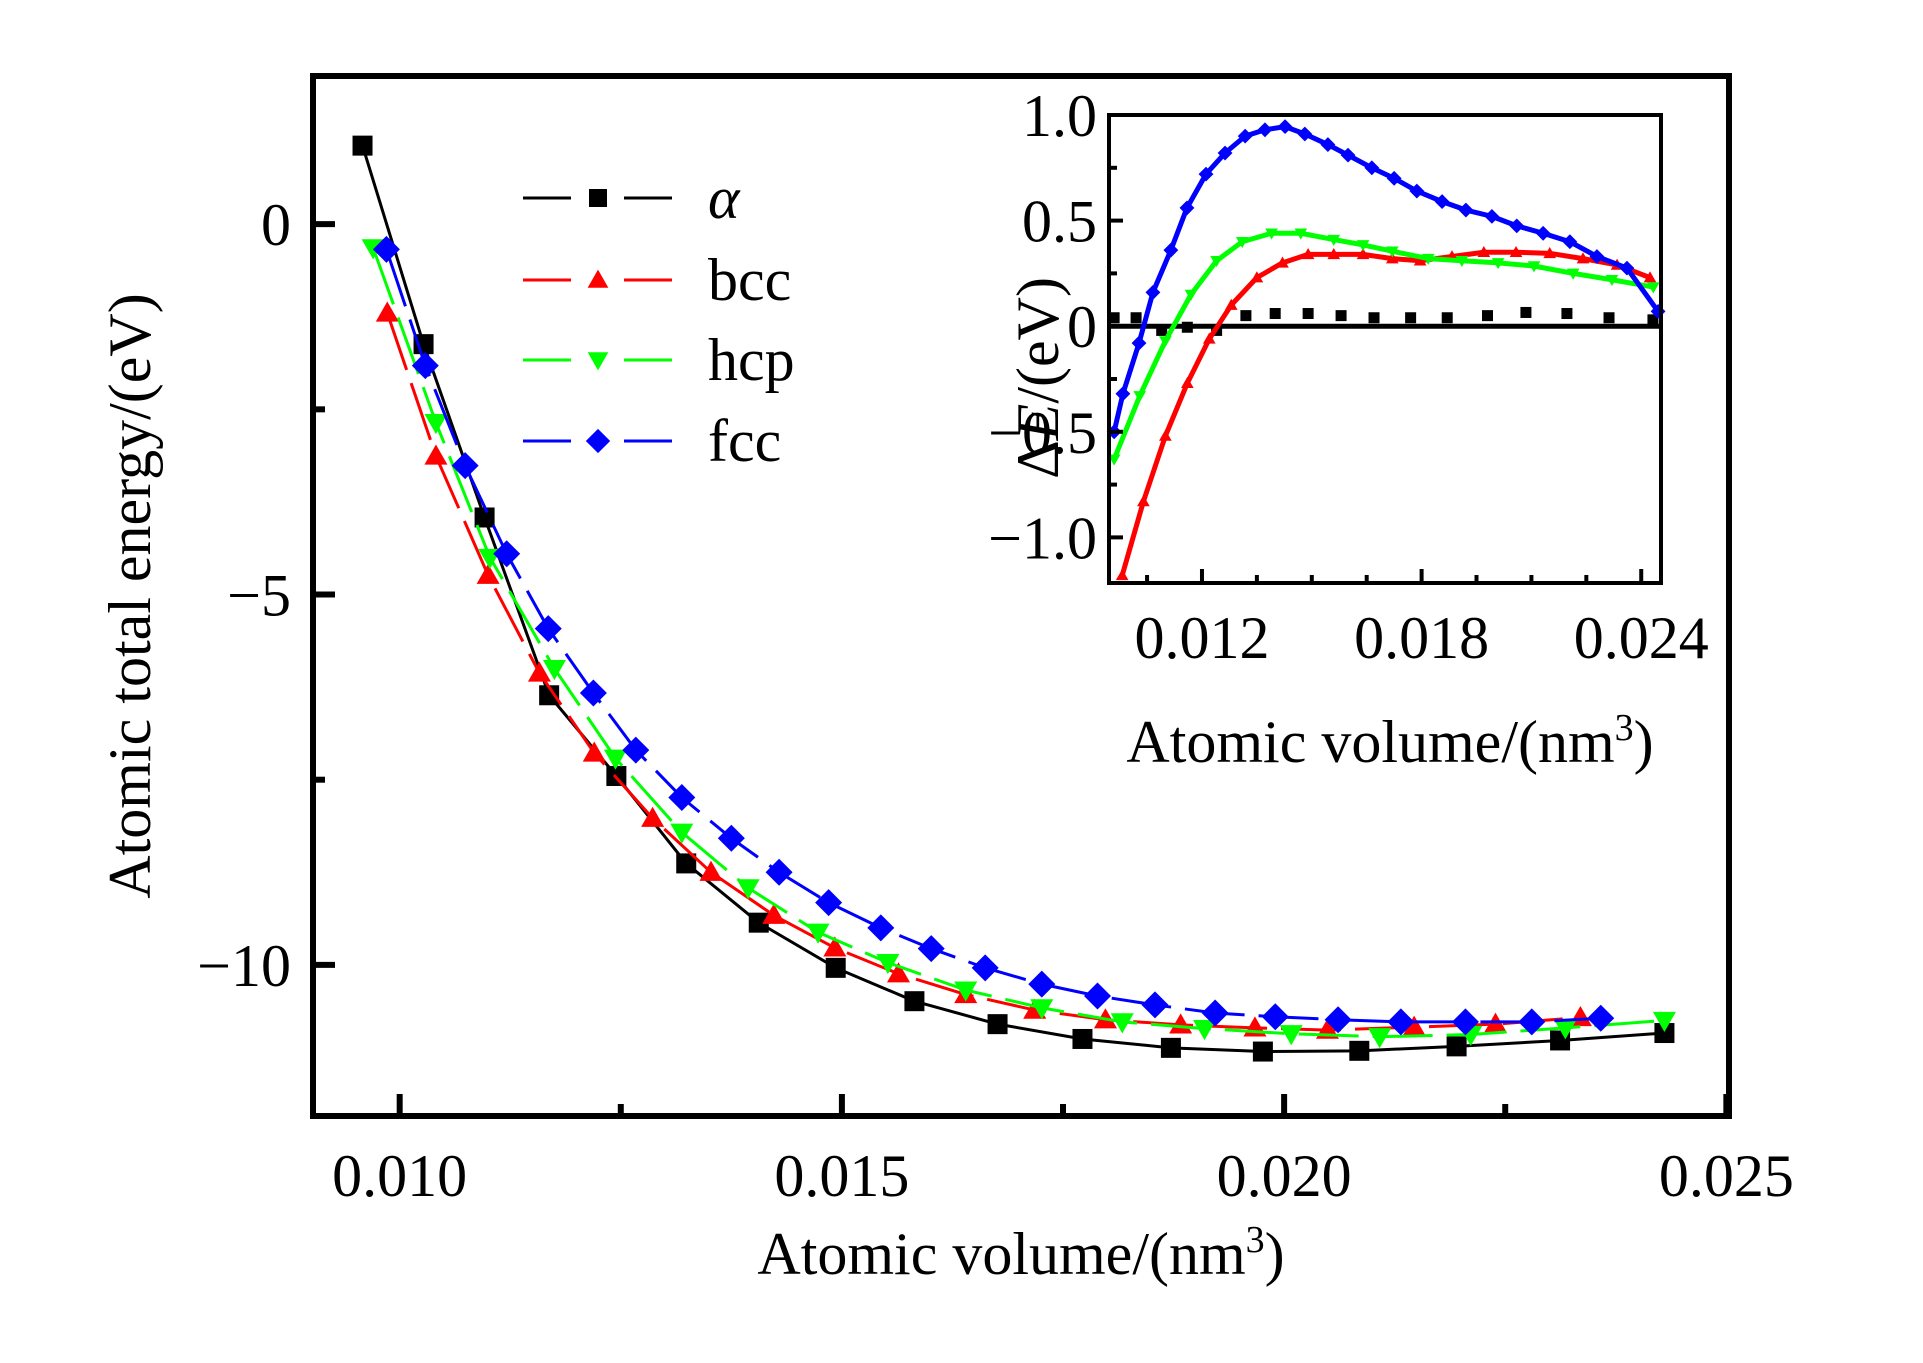 This screenshot has height=1363, width=1923. I want to click on legend-item-alpha: α, so click(632, 198).